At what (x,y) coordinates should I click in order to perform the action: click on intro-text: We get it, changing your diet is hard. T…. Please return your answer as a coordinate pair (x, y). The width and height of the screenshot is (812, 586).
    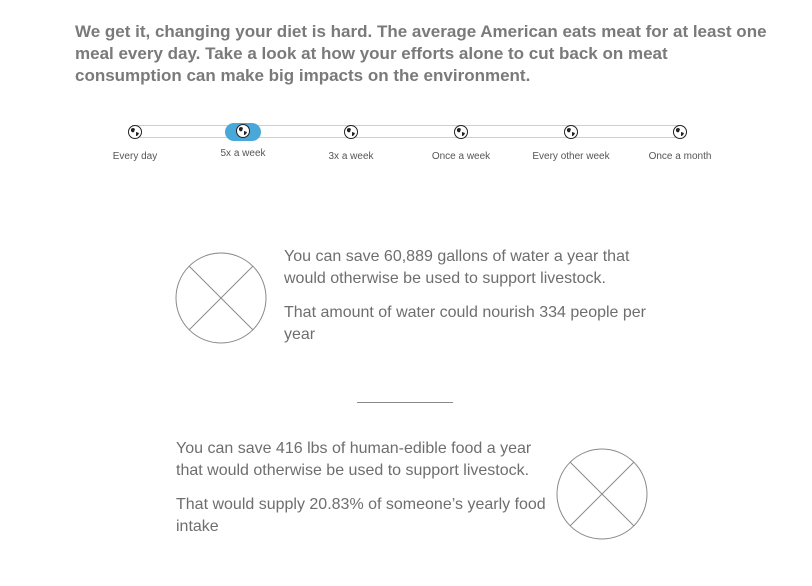
    Looking at the image, I should click on (421, 53).